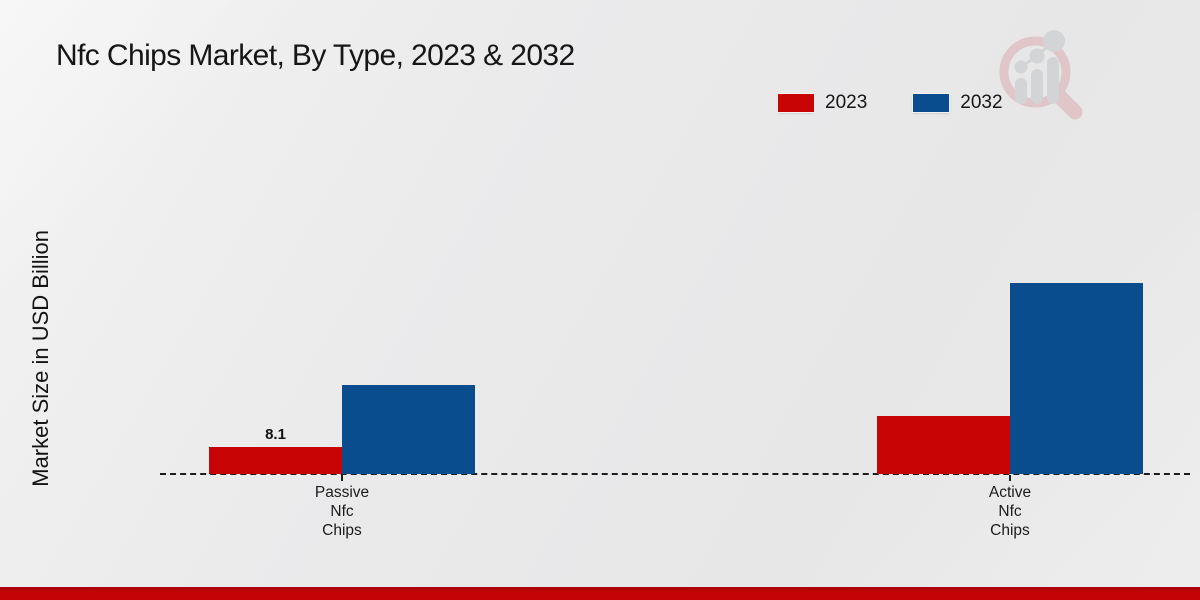 The height and width of the screenshot is (600, 1200). Describe the element at coordinates (822, 103) in the screenshot. I see `legend-item-2023: 2023` at that location.